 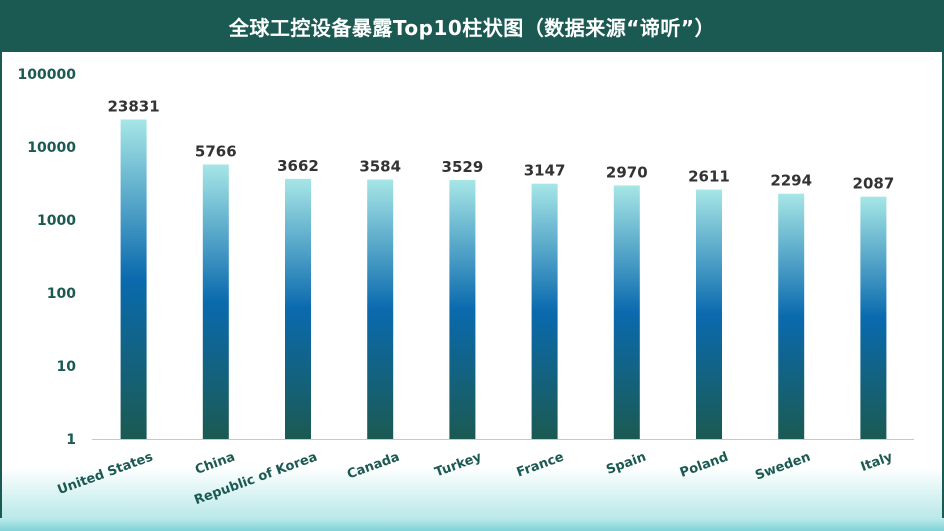 What do you see at coordinates (61, 294) in the screenshot?
I see `y-tick-label: 100` at bounding box center [61, 294].